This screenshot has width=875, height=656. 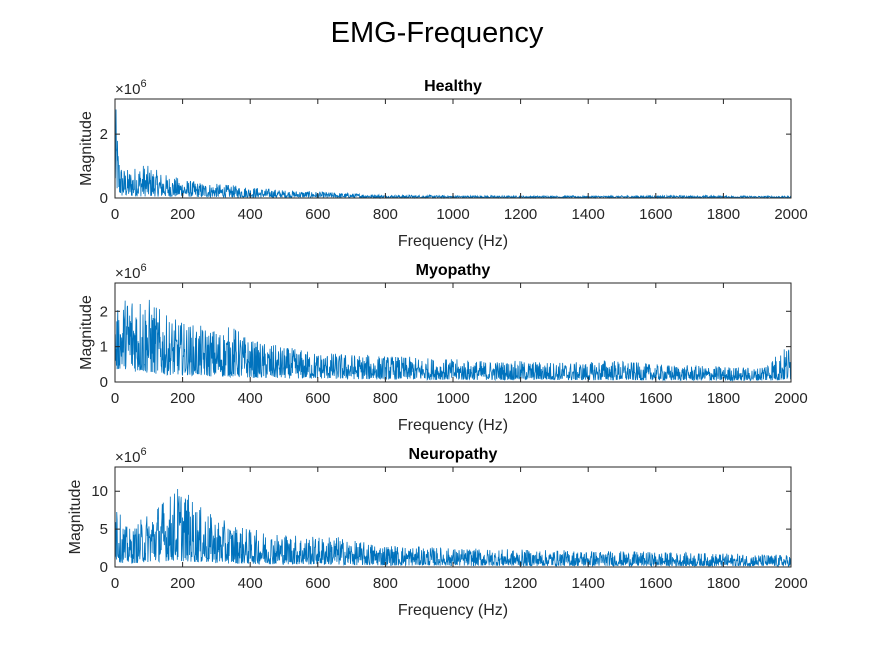 I want to click on subplot-title: Healthy, so click(x=453, y=86).